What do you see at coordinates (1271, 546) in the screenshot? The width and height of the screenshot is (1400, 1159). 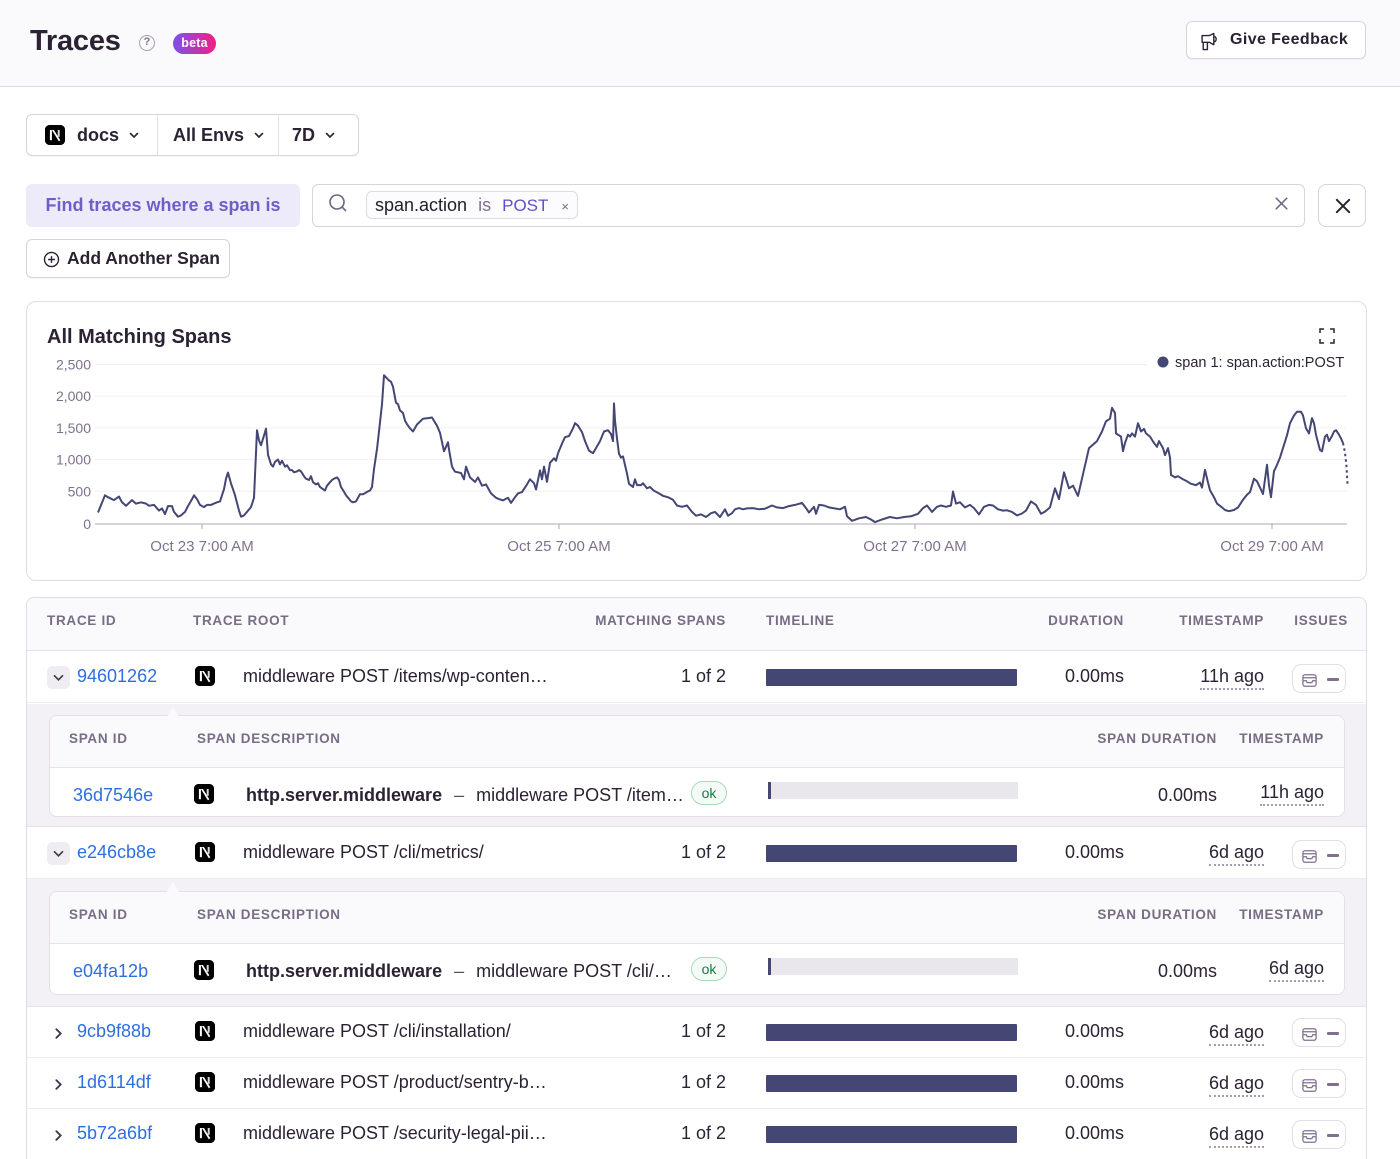 I see `svg-text: Oct 29 7:00 AM` at bounding box center [1271, 546].